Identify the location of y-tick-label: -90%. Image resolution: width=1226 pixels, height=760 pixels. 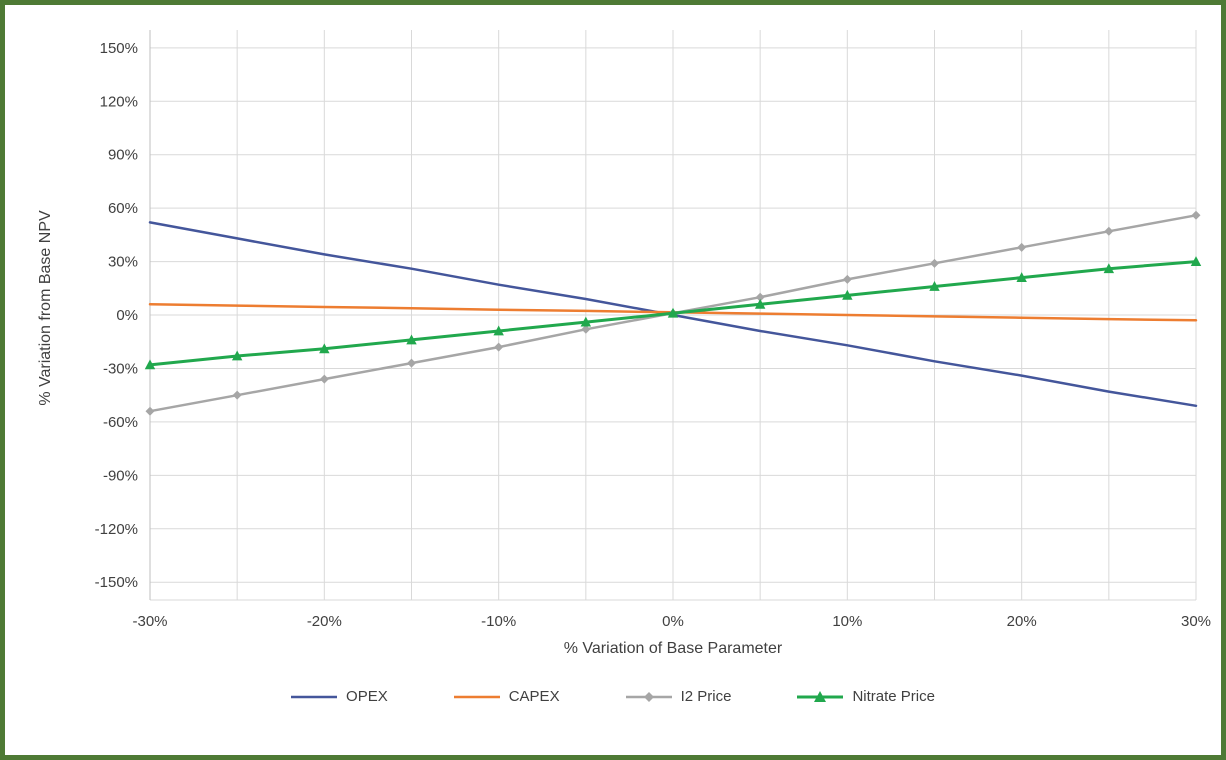
(120, 475).